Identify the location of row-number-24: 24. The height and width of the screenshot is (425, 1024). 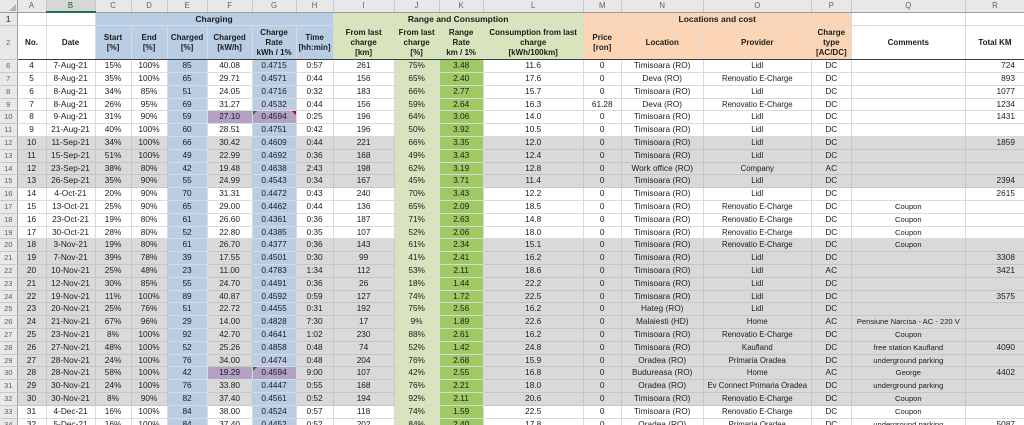
(9, 297).